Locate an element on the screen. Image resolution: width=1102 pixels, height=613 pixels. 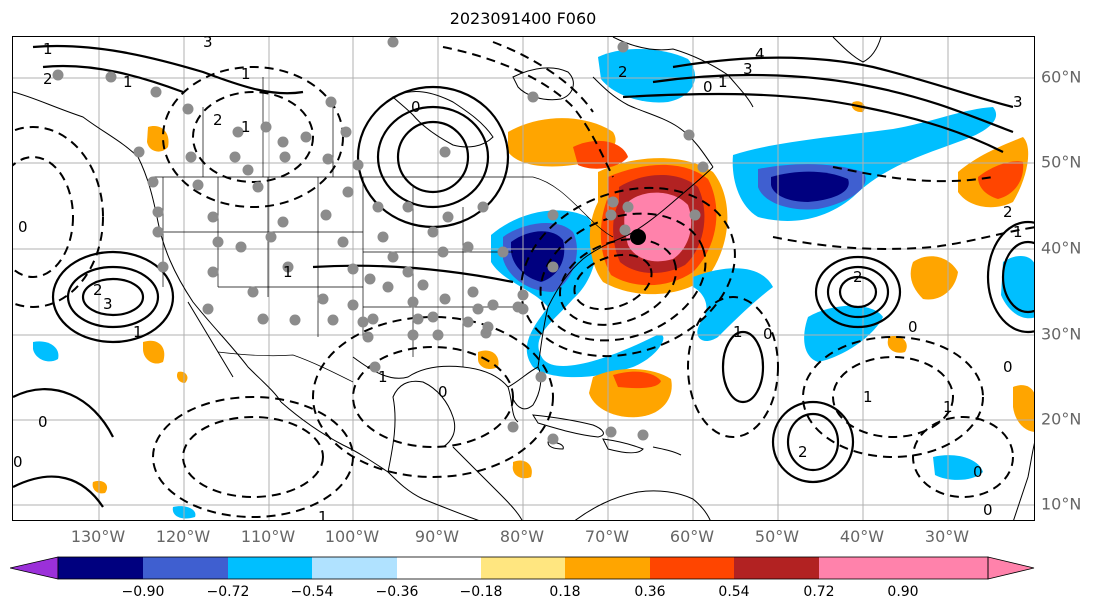
colorbar-arrow-right is located at coordinates (1011, 568).